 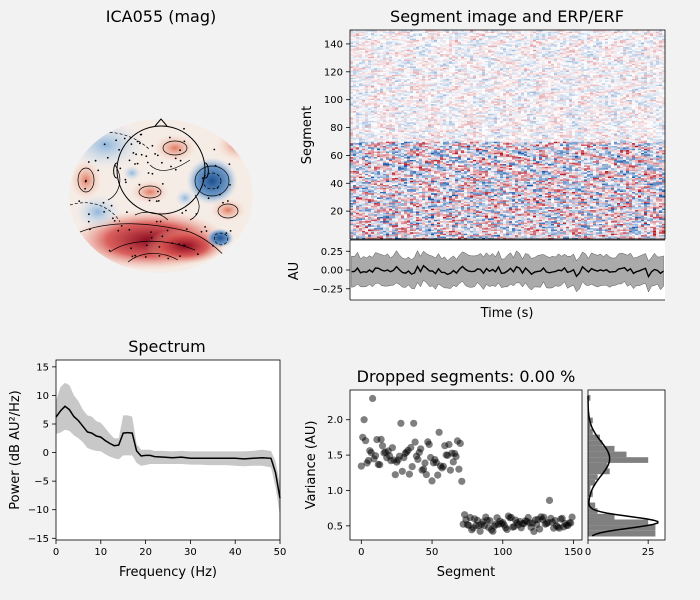 I want to click on topomap-sensors, so click(x=155, y=193).